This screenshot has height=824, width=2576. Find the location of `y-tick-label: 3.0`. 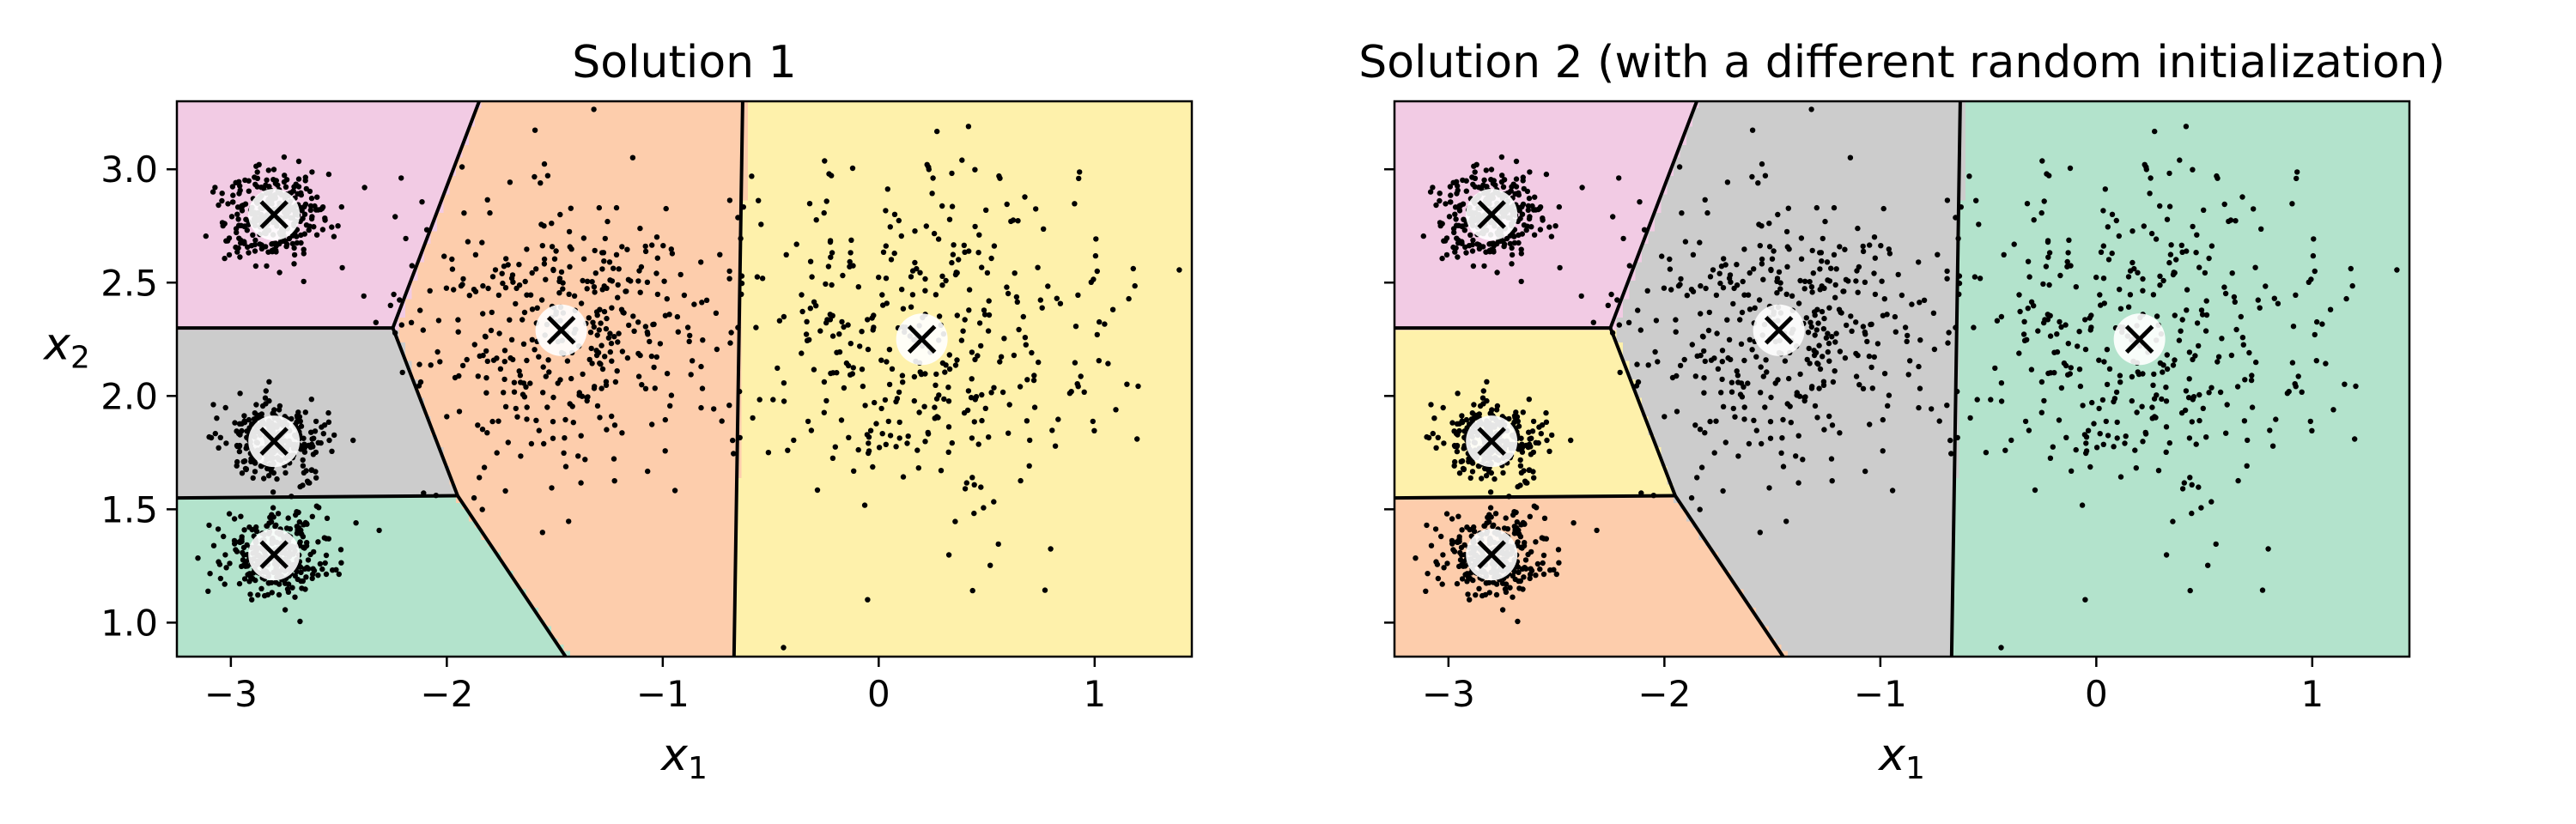

y-tick-label: 3.0 is located at coordinates (129, 169).